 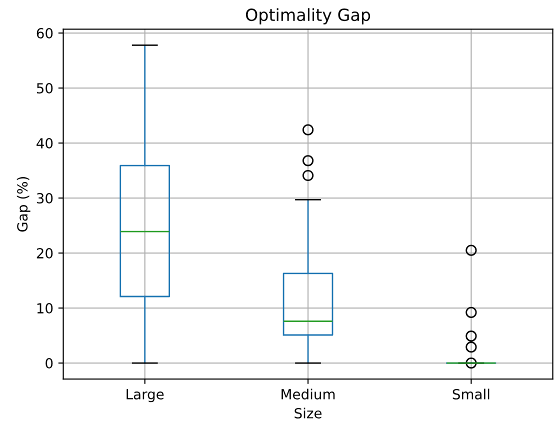 What do you see at coordinates (23, 204) in the screenshot?
I see `y-axis-title: Gap (%)` at bounding box center [23, 204].